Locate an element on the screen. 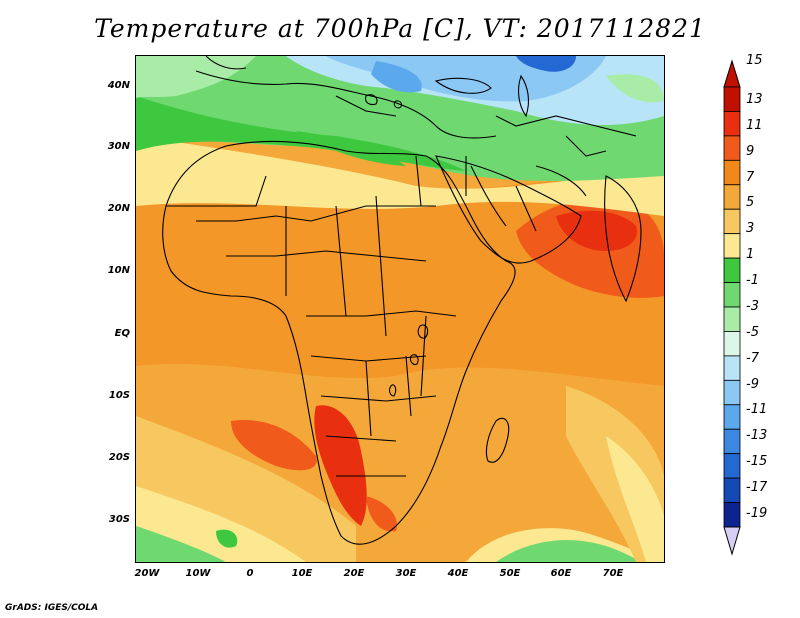 The image size is (800, 618). colorbar-label: 9 is located at coordinates (750, 151).